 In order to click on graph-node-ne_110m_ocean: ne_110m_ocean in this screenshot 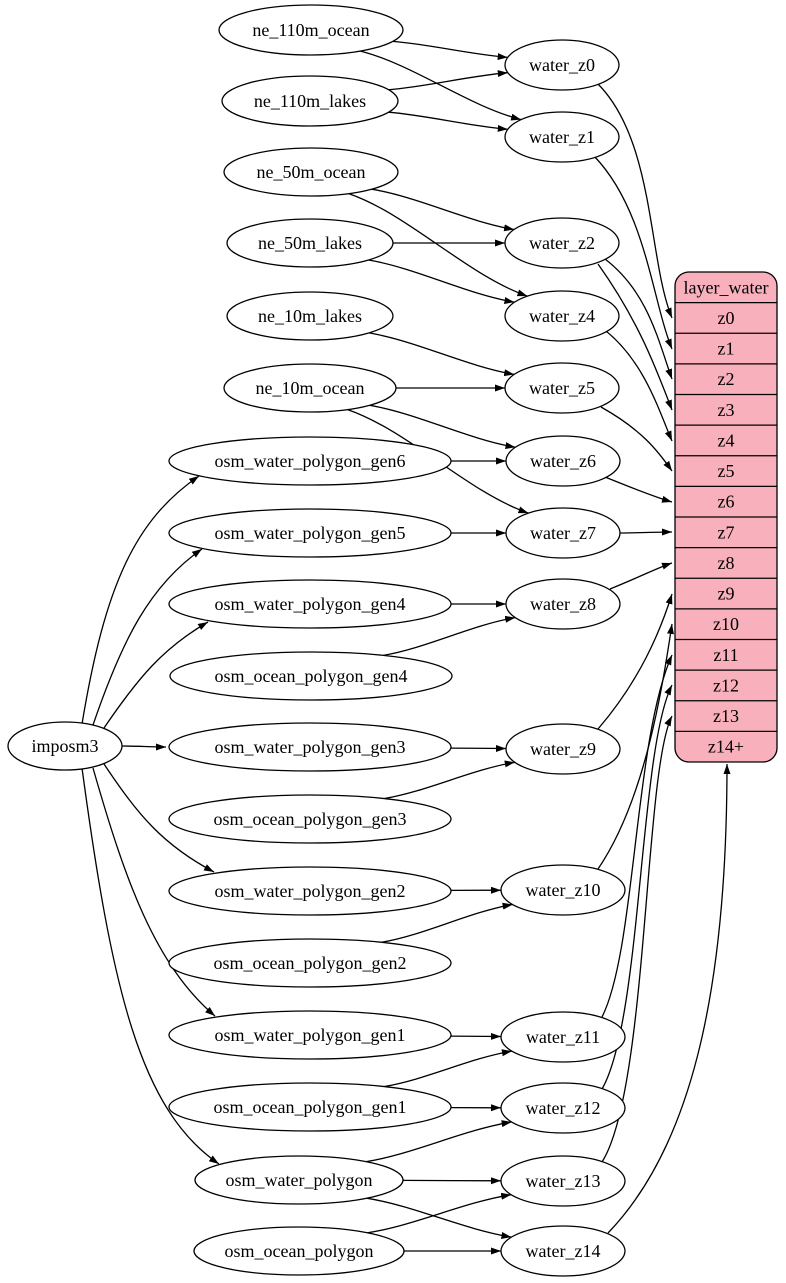, I will do `click(311, 30)`.